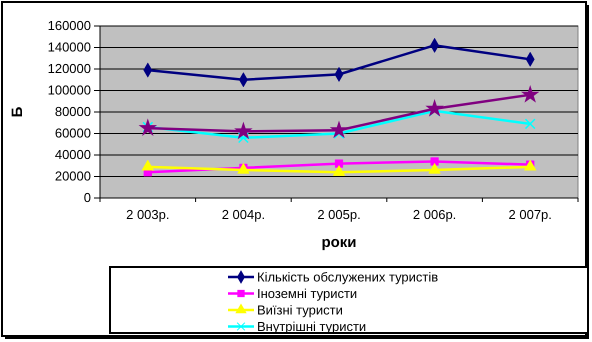 The image size is (592, 342). Describe the element at coordinates (530, 214) in the screenshot. I see `x-tick-label: 2 007р.` at that location.